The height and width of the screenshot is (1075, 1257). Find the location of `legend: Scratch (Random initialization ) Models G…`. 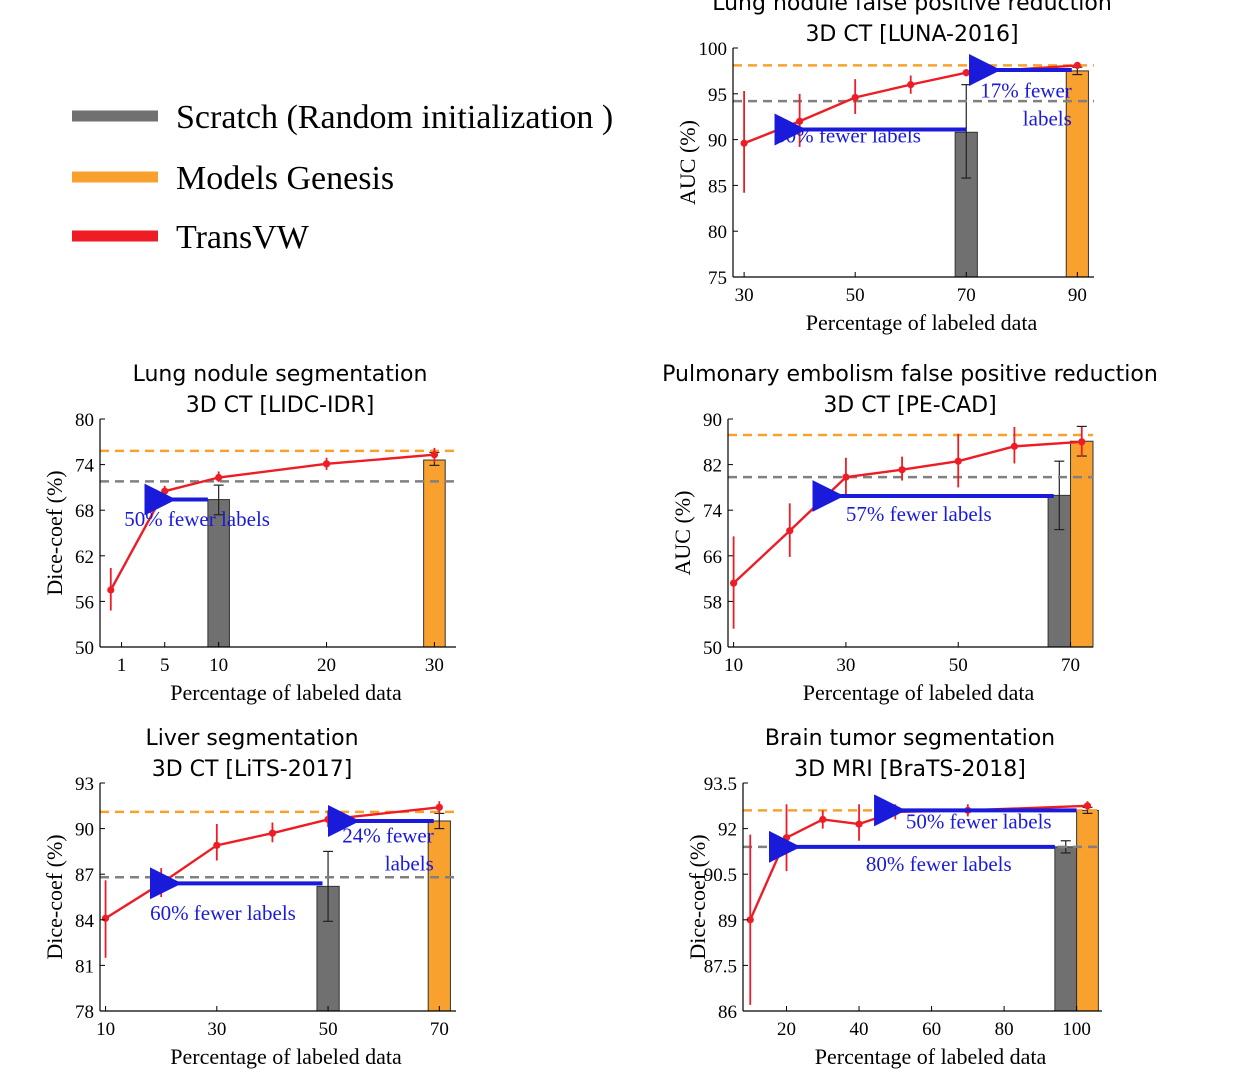

legend: Scratch (Random initialization ) Models G… is located at coordinates (342, 177).